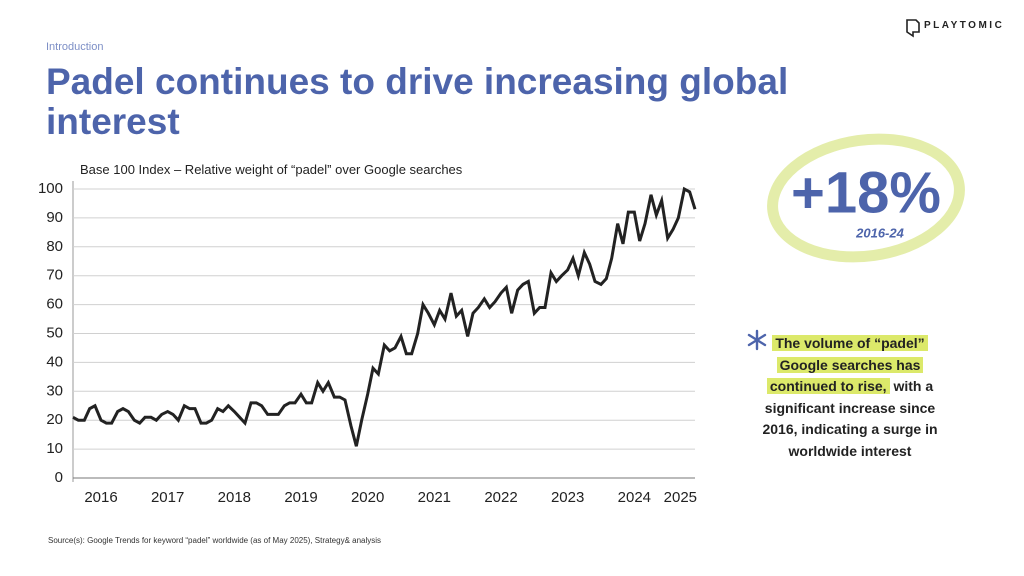  Describe the element at coordinates (54, 275) in the screenshot. I see `y-tick-label: 70` at that location.